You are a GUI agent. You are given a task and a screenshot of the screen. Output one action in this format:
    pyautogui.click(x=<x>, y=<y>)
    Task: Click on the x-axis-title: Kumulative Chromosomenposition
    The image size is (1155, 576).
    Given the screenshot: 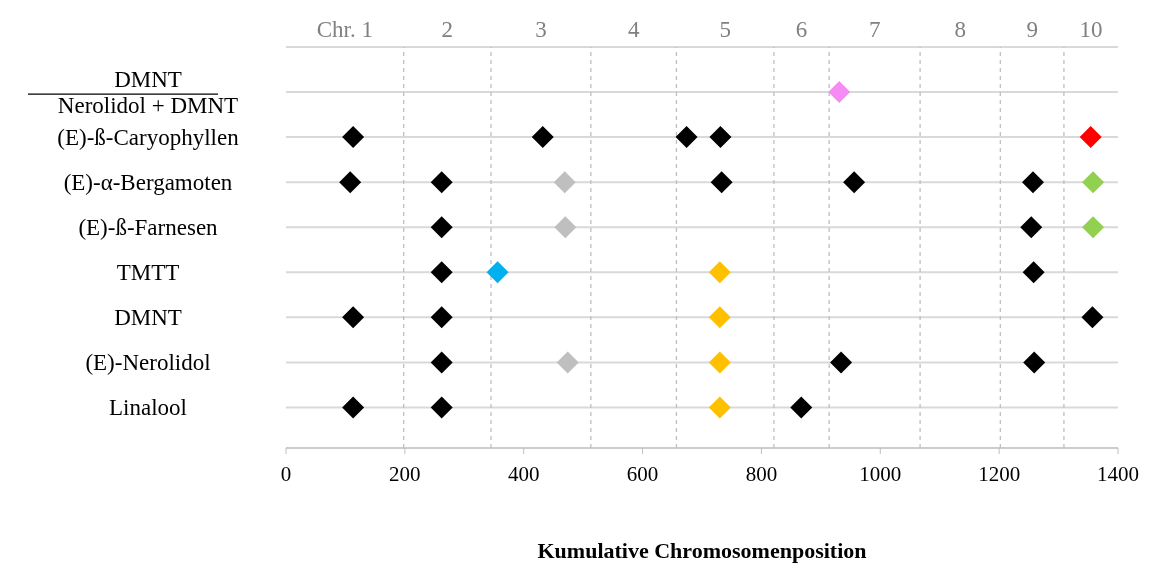 What is the action you would take?
    pyautogui.click(x=702, y=550)
    